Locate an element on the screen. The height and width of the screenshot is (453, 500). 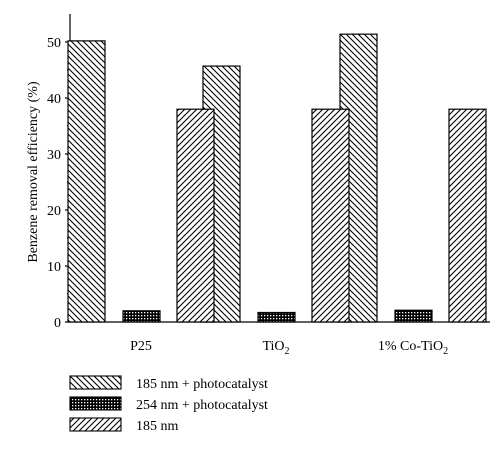
y-tick-label: 30 is located at coordinates (54, 155).